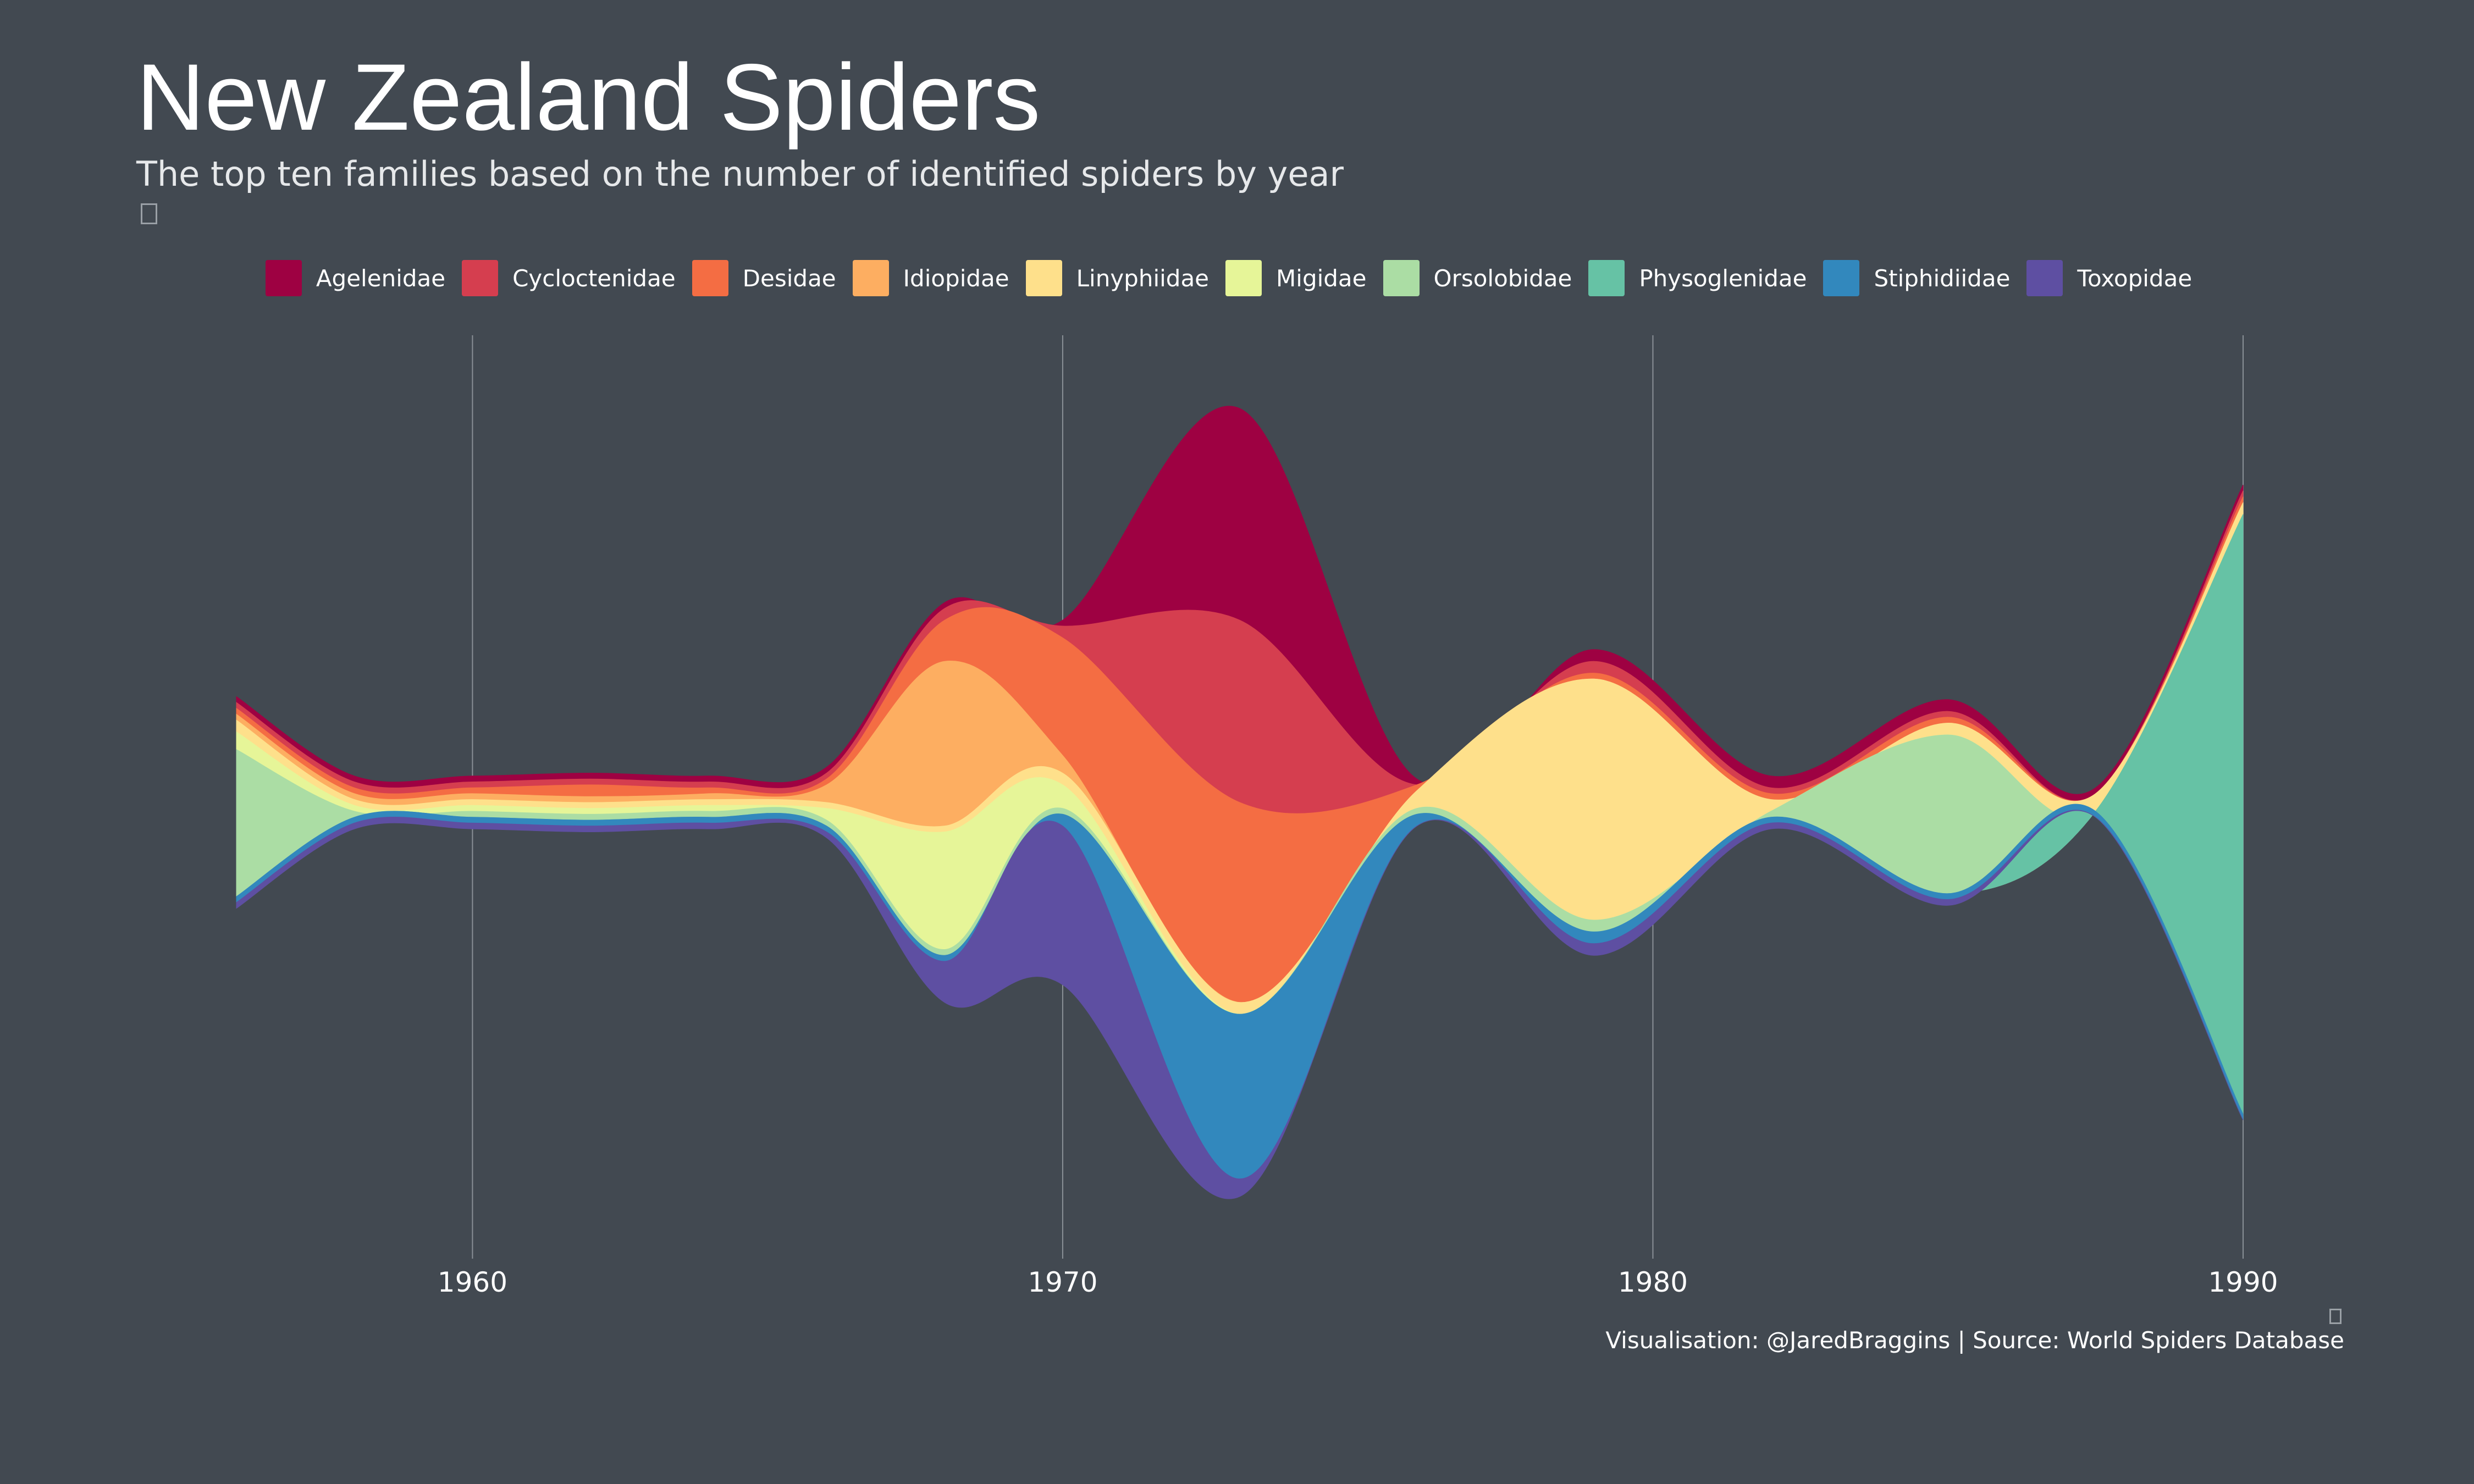 This screenshot has height=1484, width=2474. What do you see at coordinates (594, 278) in the screenshot?
I see `legend-label-cycloctenidae: Cycloctenidae` at bounding box center [594, 278].